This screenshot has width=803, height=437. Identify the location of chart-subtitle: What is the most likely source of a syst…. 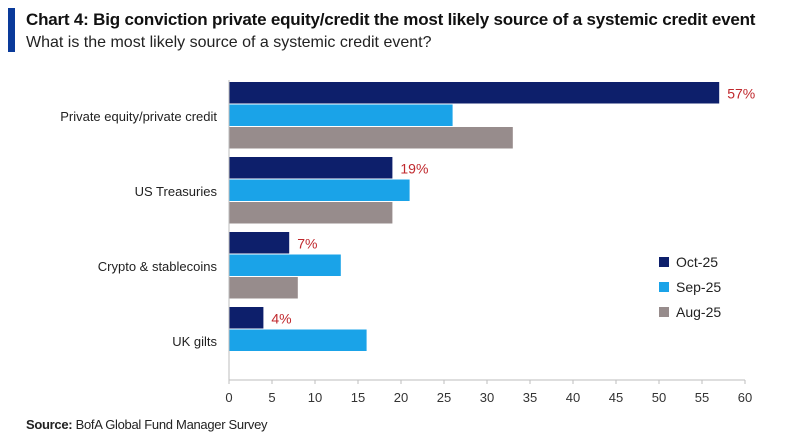
(229, 42).